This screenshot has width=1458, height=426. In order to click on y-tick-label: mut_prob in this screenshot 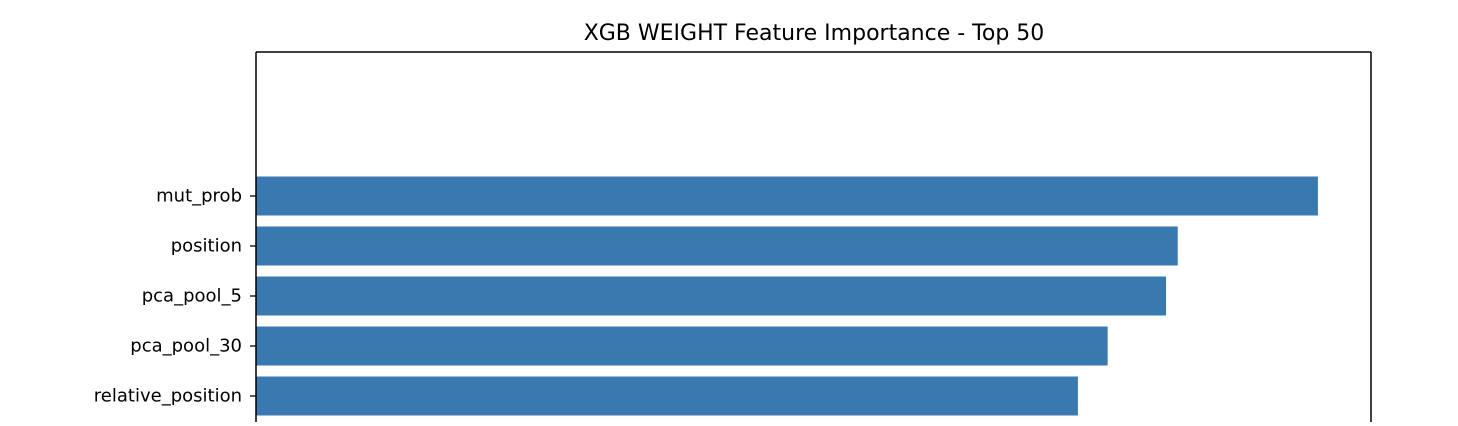, I will do `click(199, 196)`.